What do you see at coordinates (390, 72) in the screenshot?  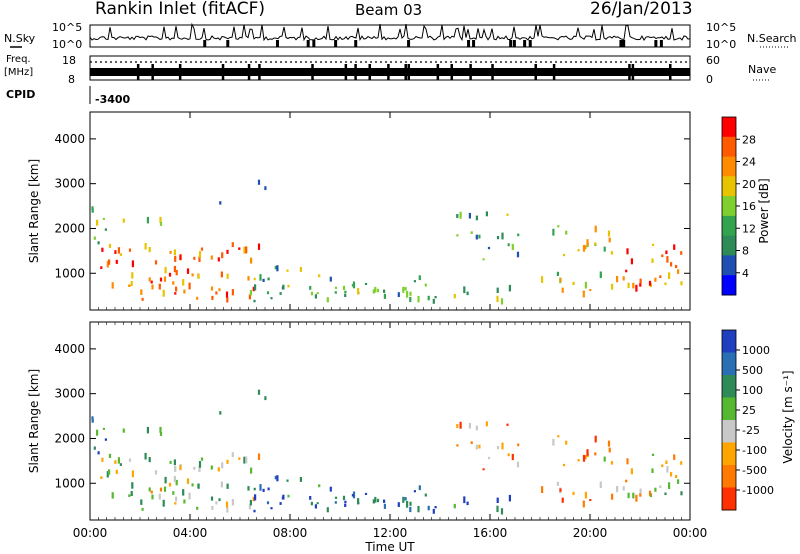 I see `freq-band` at bounding box center [390, 72].